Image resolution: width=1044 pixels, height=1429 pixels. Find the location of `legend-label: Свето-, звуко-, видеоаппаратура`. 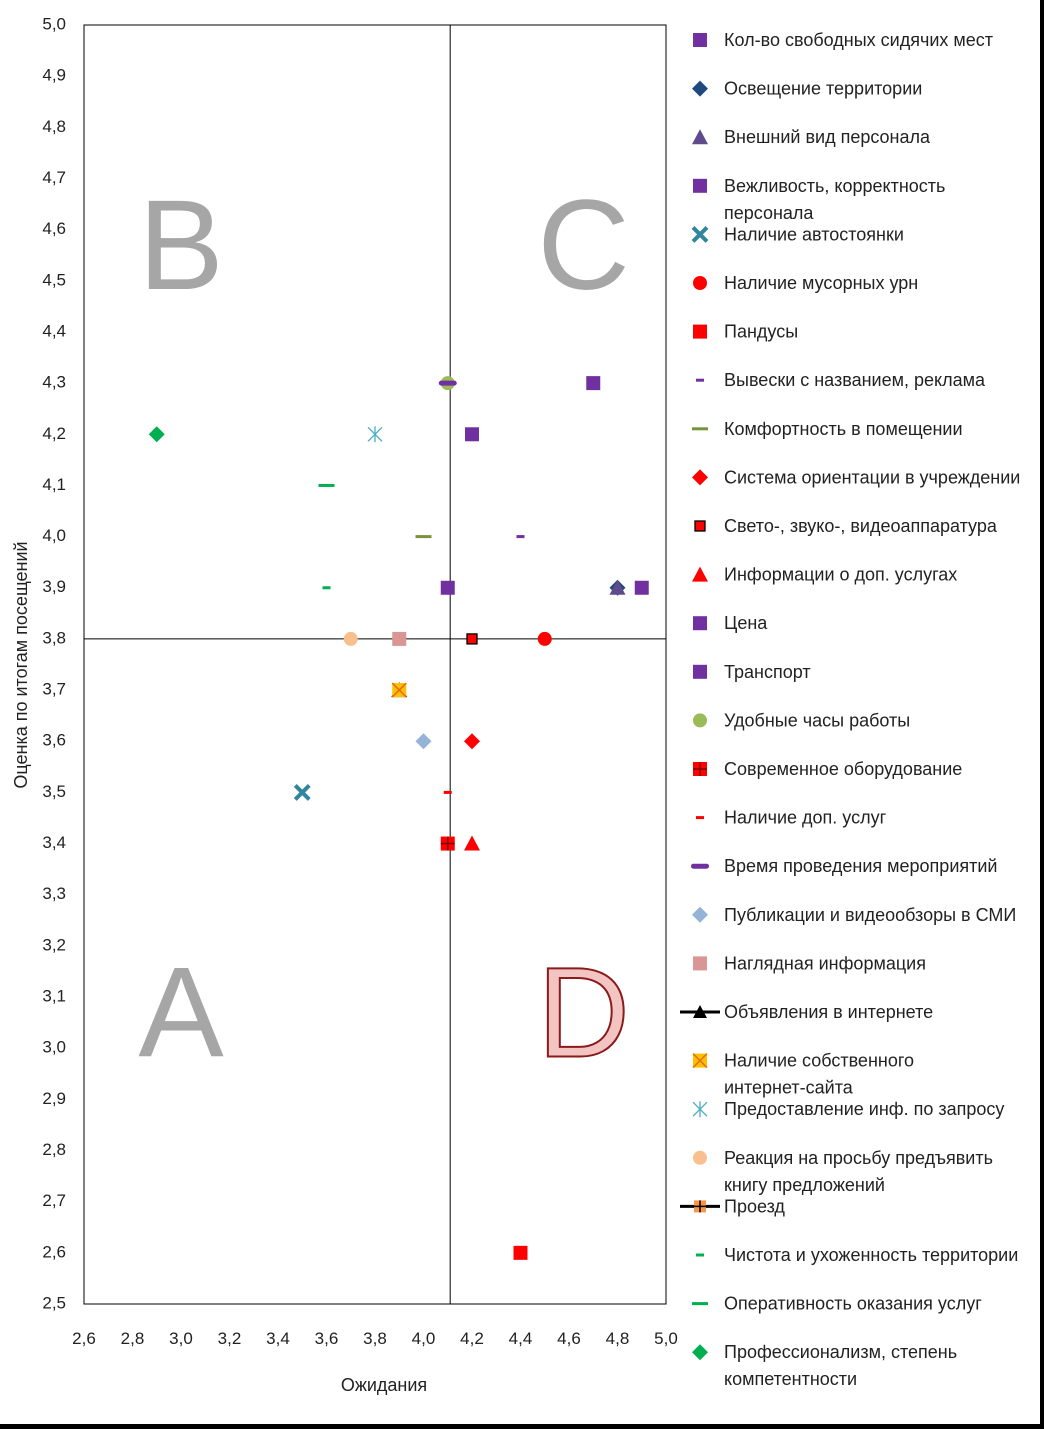

legend-label: Свето-, звуко-, видеоаппаратура is located at coordinates (861, 526).